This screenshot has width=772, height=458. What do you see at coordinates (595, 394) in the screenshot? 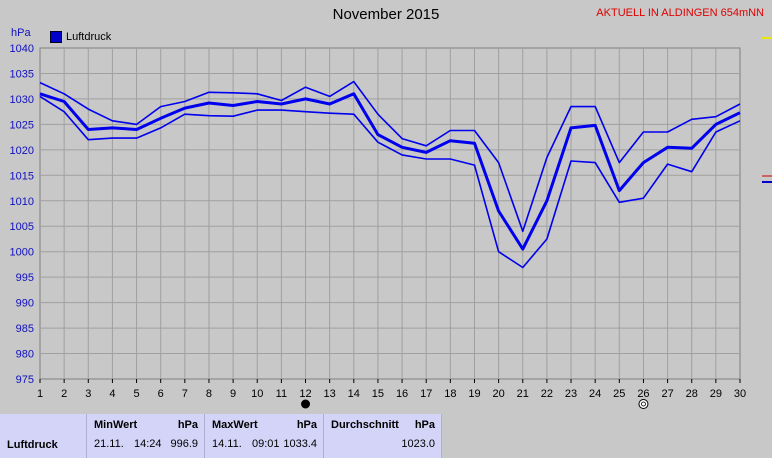
I see `x-tick-label: 24` at bounding box center [595, 394].